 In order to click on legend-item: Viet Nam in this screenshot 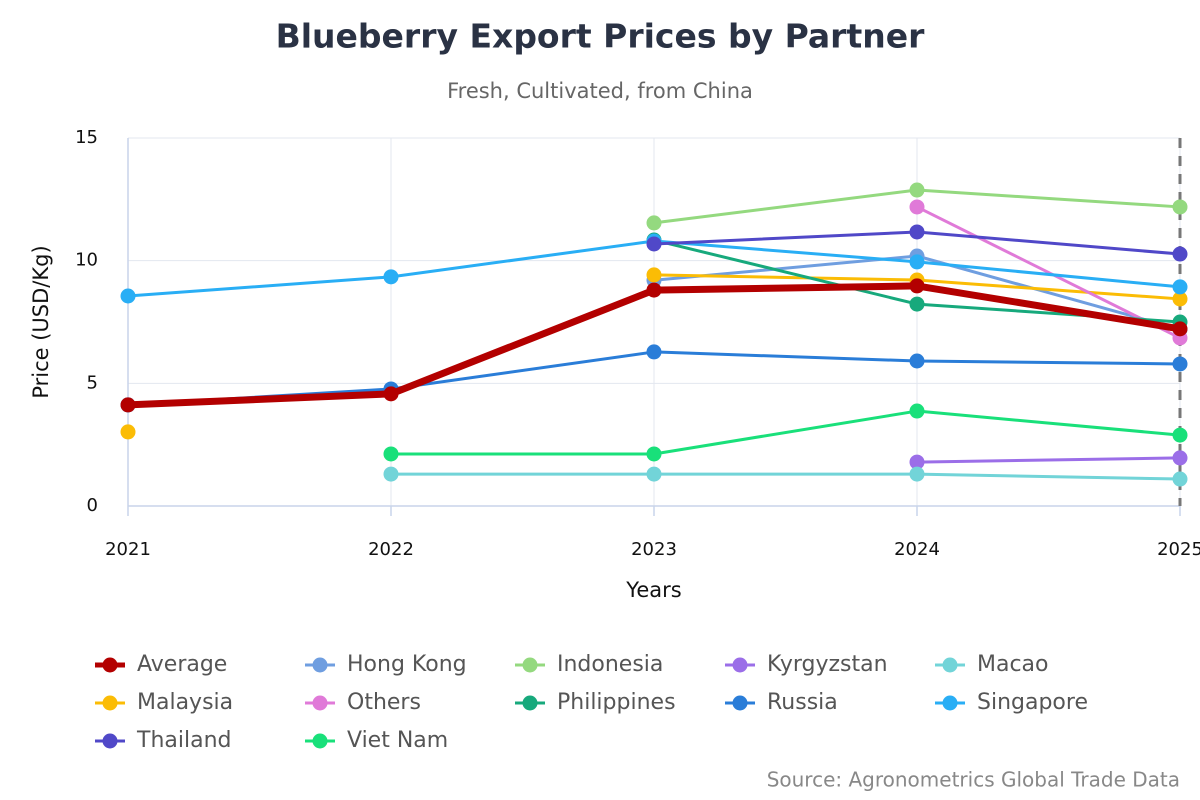, I will do `click(376, 740)`.